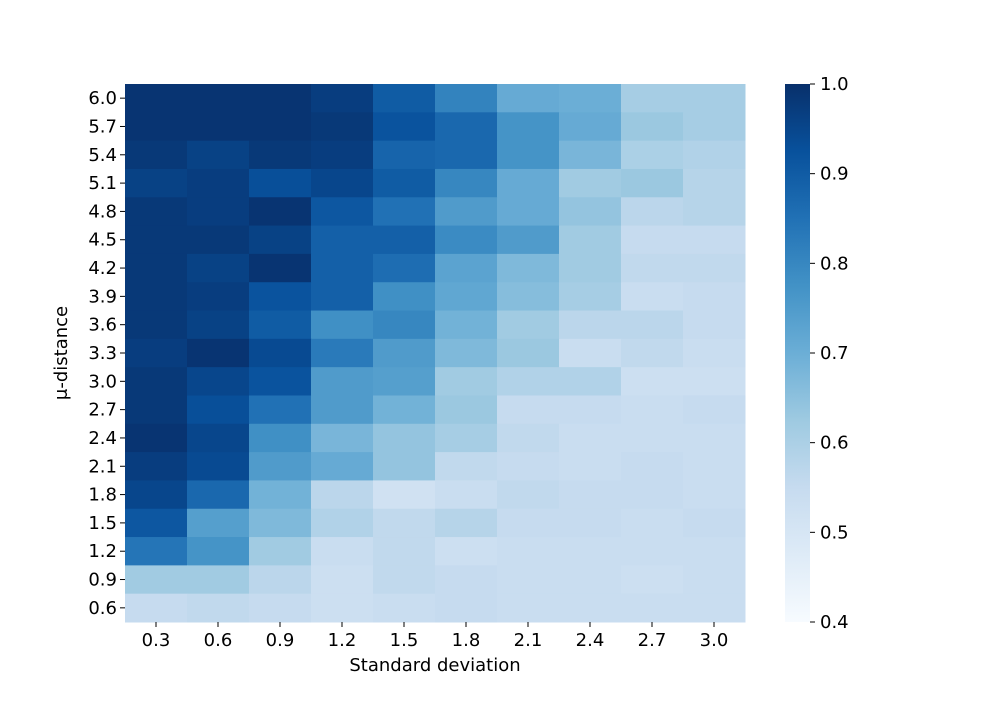 This screenshot has height=704, width=1000. I want to click on x-tick-label: 1.8, so click(466, 640).